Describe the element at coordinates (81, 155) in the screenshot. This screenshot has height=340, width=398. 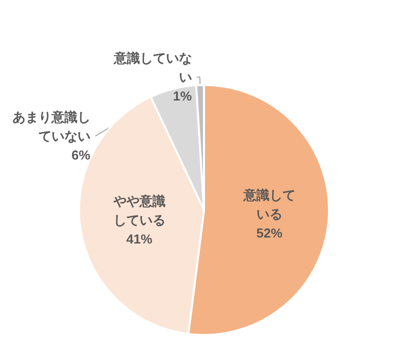
I see `data-label: 6%` at that location.